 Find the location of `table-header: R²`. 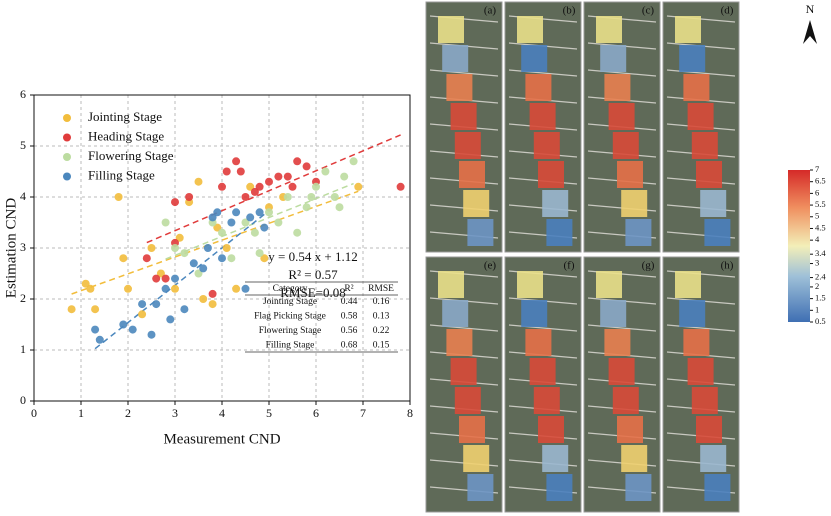

table-header: R² is located at coordinates (348, 289).